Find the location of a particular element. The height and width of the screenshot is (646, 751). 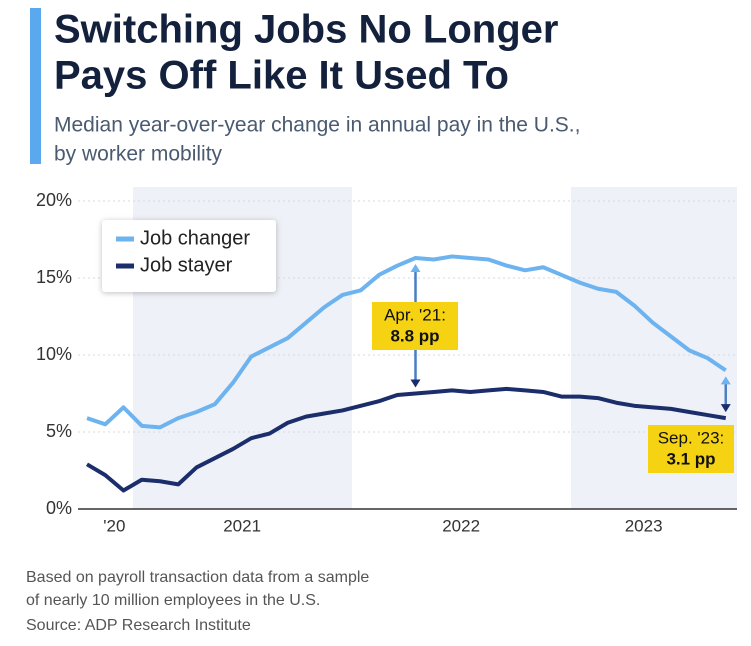

chart-title: Pays Off Like It Used To is located at coordinates (281, 76).